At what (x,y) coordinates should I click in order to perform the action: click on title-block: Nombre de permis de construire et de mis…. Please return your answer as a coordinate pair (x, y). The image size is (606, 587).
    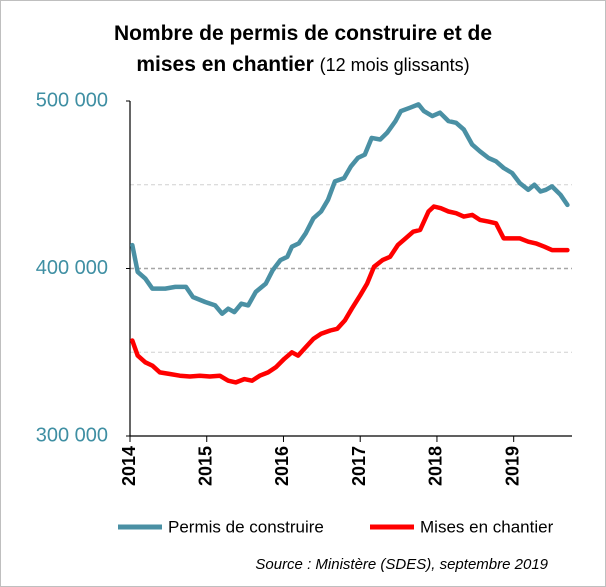
    Looking at the image, I should click on (303, 49).